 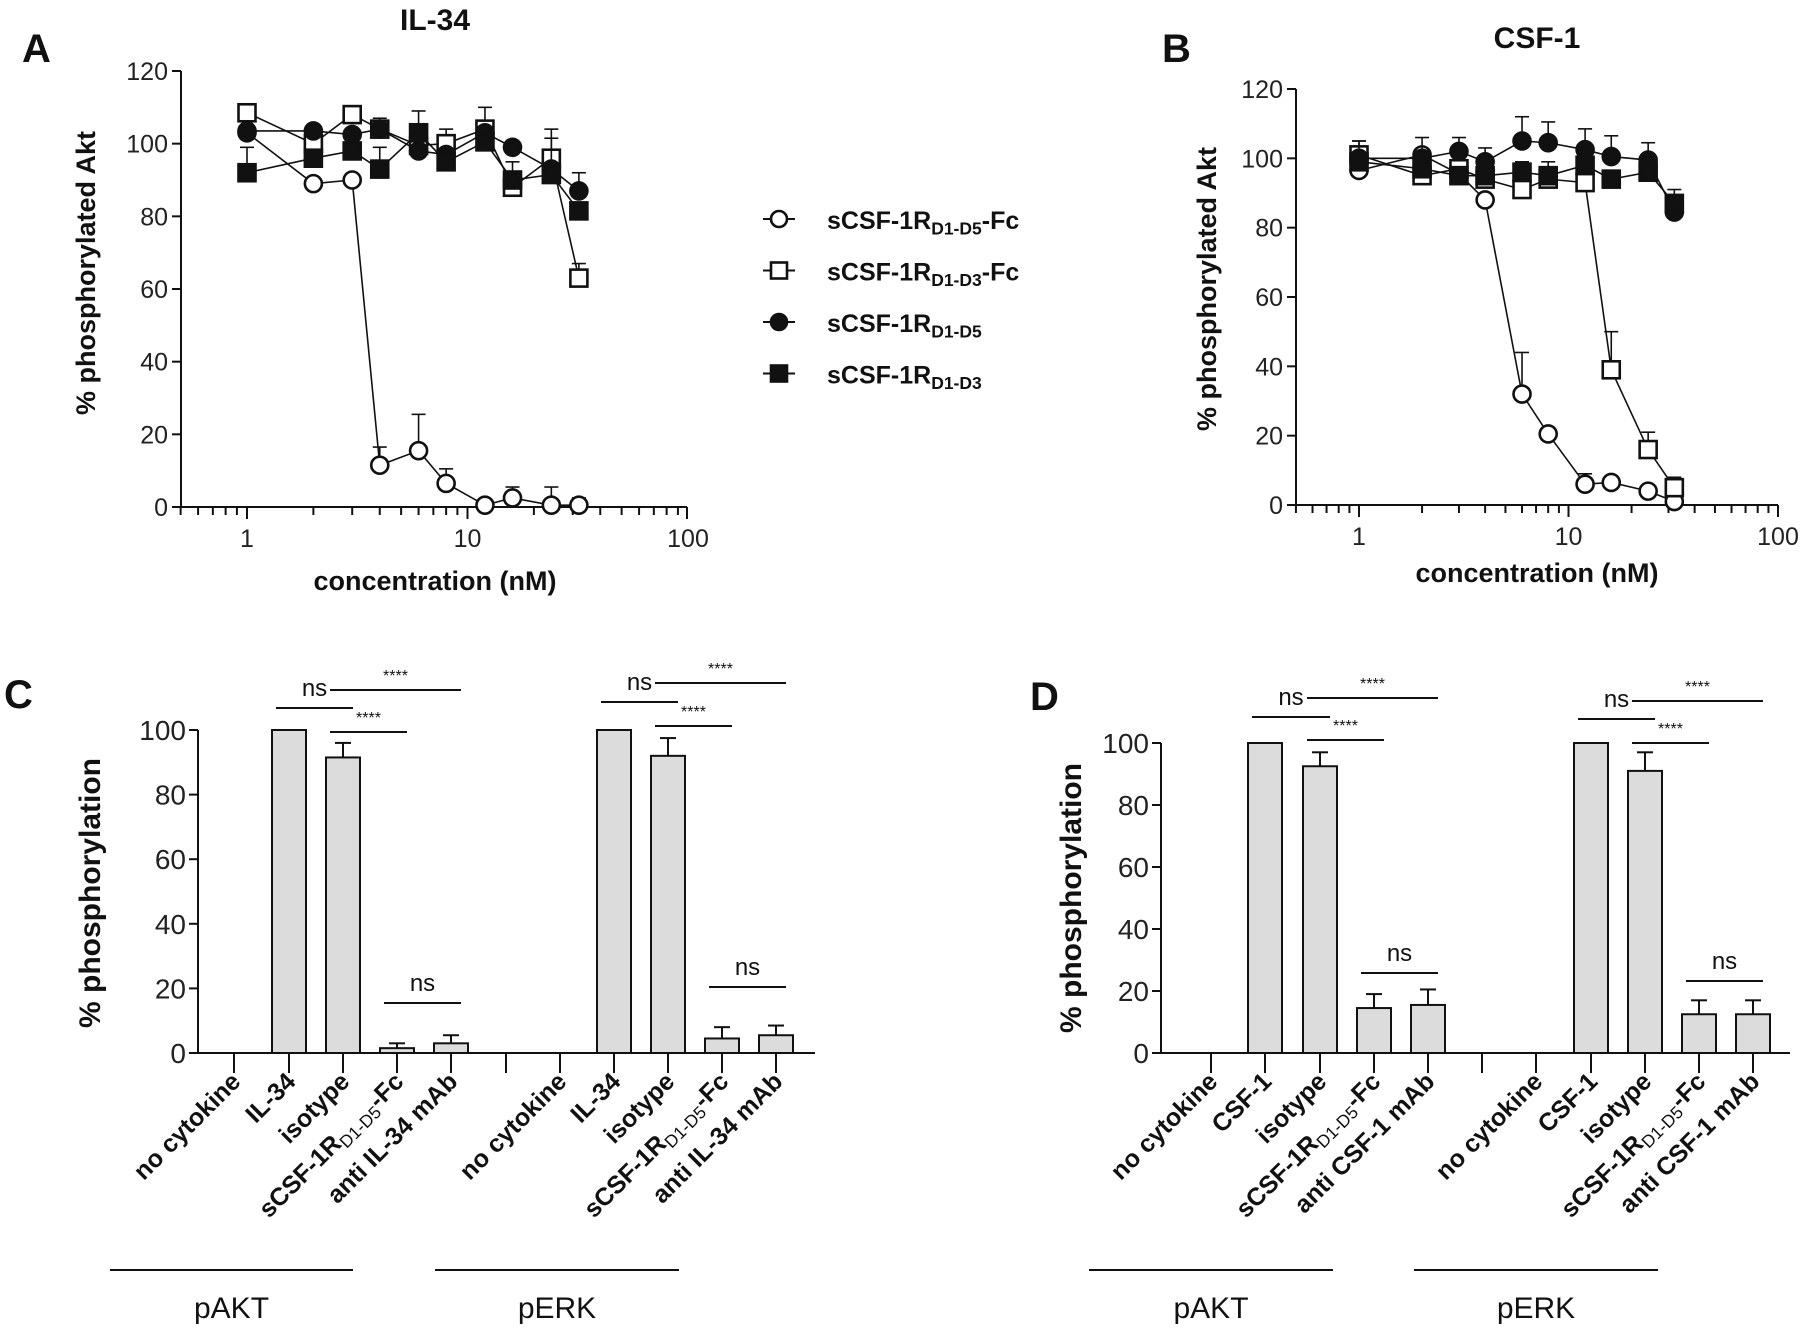 I want to click on y-tick-label: 120, so click(x=1262, y=90).